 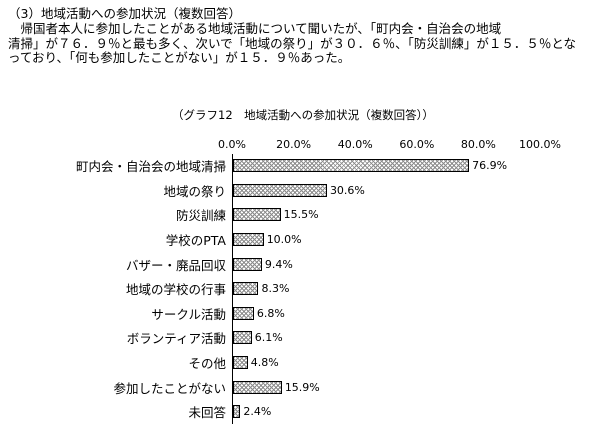 I want to click on chart-row: 地域の学校の行事 8.3%, so click(x=303, y=289).